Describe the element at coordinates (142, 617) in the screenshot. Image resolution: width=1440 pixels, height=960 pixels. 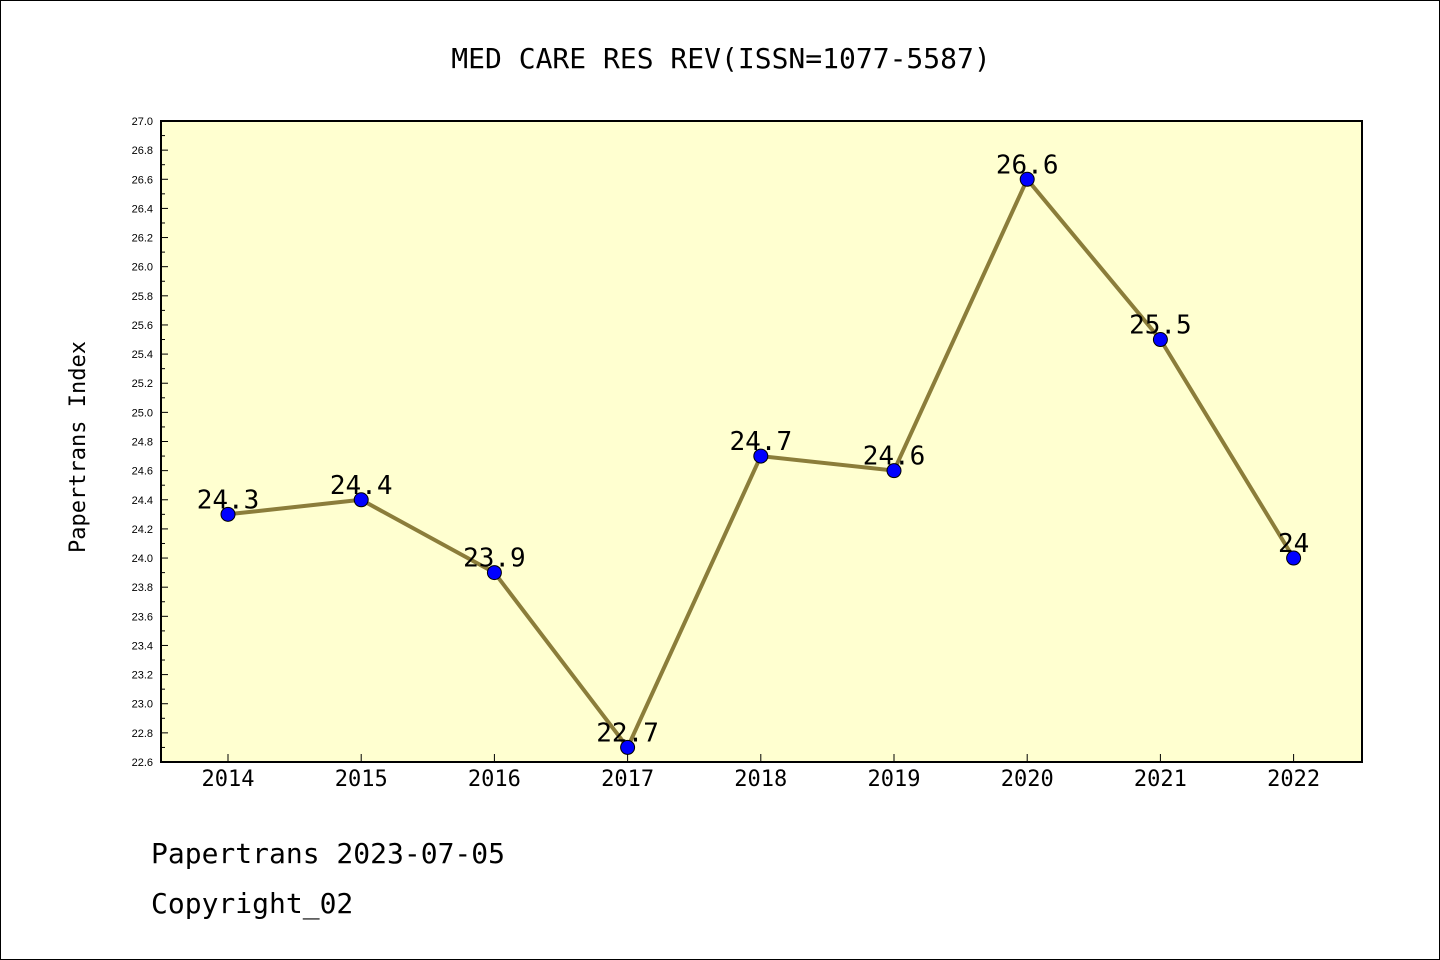
I see `y-tick-label: 23.6` at that location.